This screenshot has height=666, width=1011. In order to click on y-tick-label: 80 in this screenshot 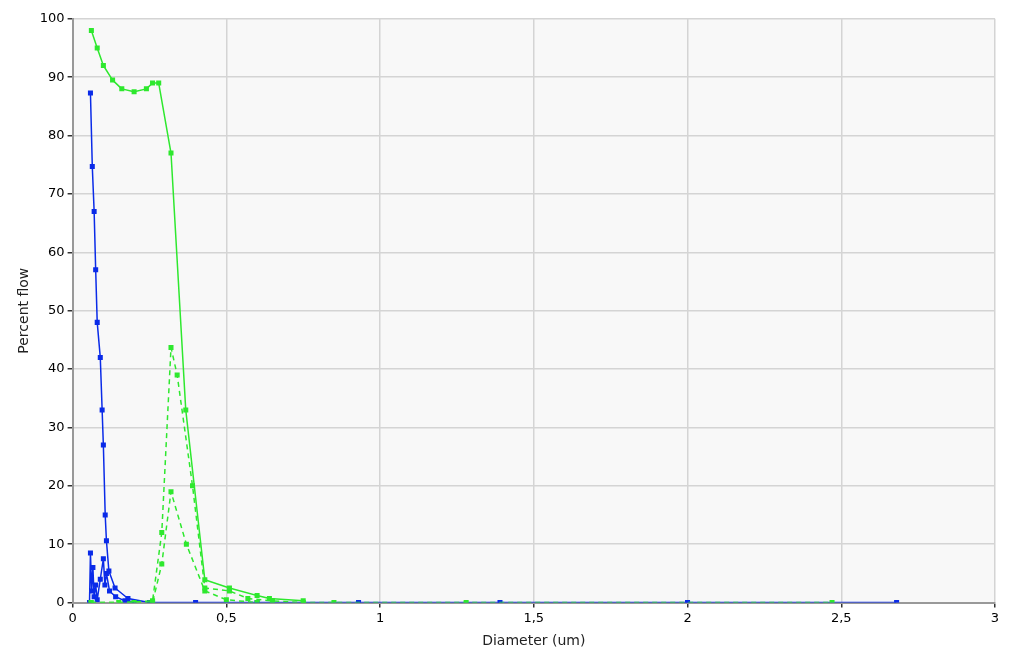, I will do `click(56, 134)`.